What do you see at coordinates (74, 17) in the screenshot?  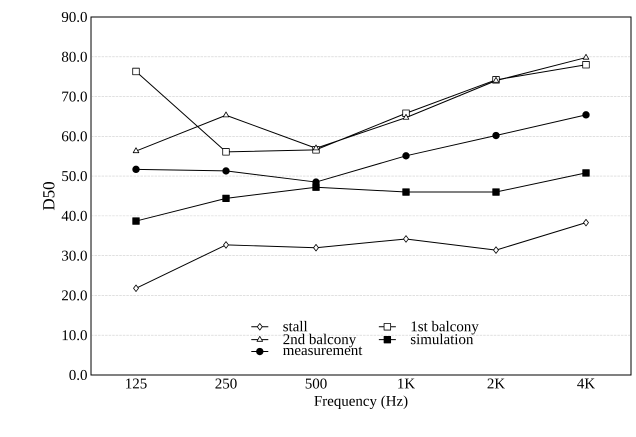 I see `y-tick-label: 90.0` at bounding box center [74, 17].